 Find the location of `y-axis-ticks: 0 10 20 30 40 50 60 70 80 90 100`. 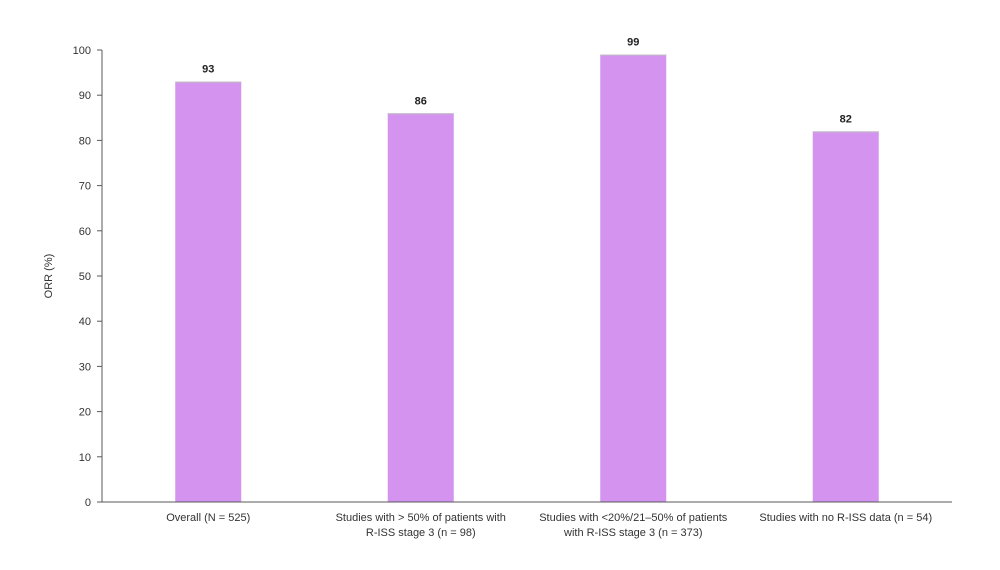

y-axis-ticks: 0 10 20 30 40 50 60 70 80 90 100 is located at coordinates (87, 277).